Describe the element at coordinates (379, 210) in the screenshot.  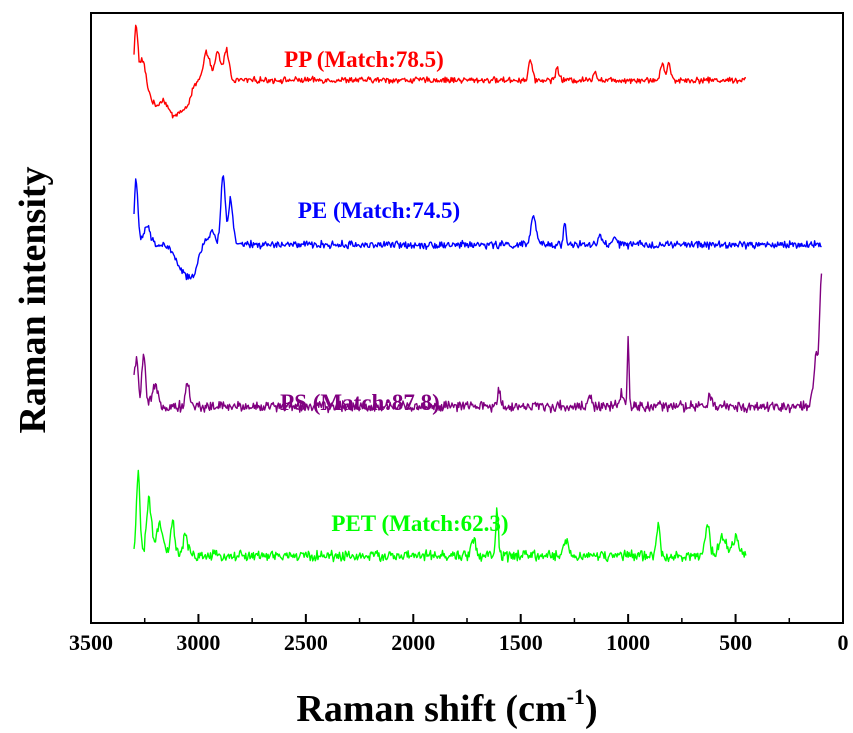
I see `series-label-pe: PE (Match:74.5)` at that location.